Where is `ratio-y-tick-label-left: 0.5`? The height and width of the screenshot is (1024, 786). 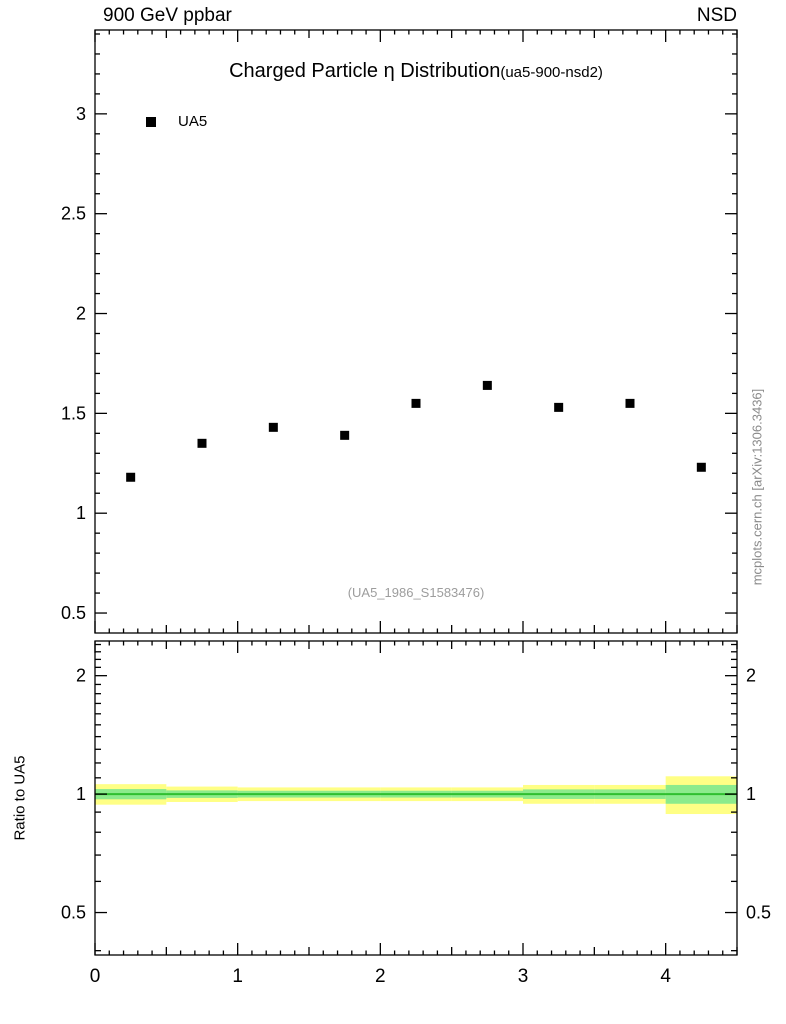
ratio-y-tick-label-left: 0.5 is located at coordinates (73, 913).